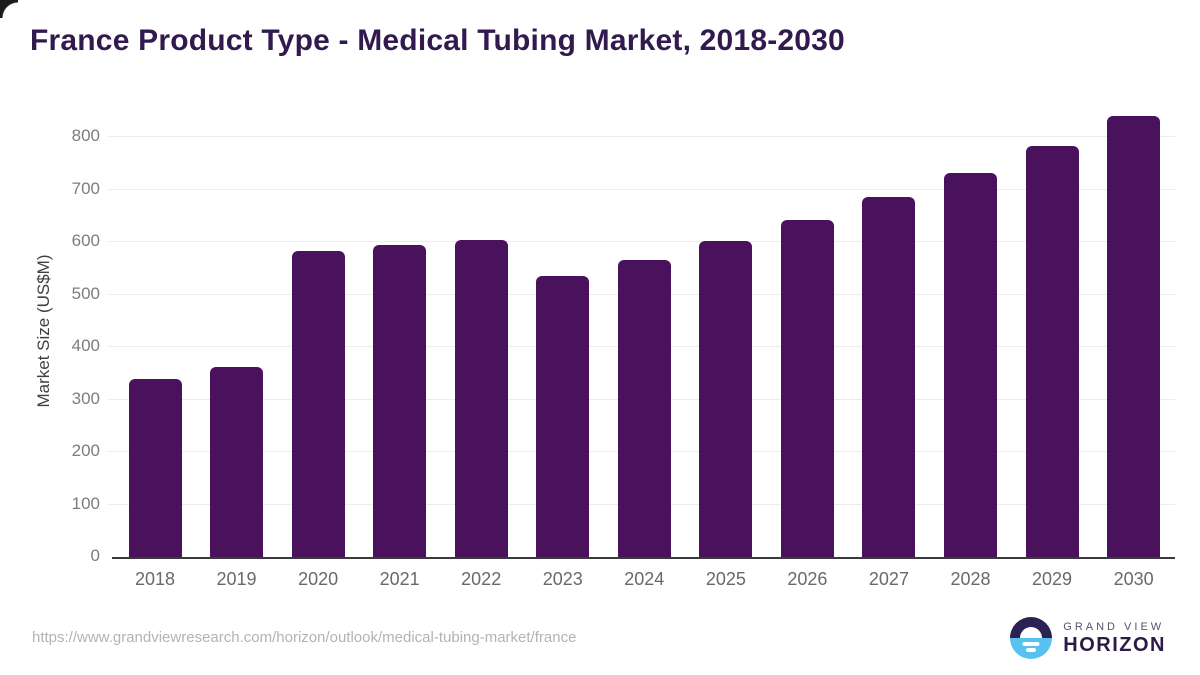  Describe the element at coordinates (9, 9) in the screenshot. I see `corner-artifact` at that location.